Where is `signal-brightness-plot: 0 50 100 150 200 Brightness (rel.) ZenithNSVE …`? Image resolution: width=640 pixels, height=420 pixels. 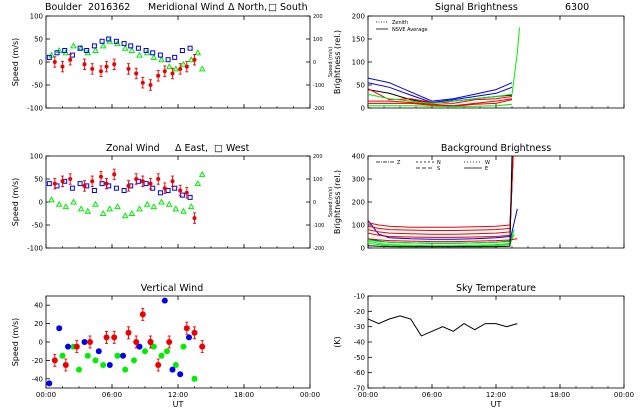
signal-brightness-plot: 0 50 100 150 200 Brightness (rel.) ZenithNSVE … is located at coordinates (479, 63).